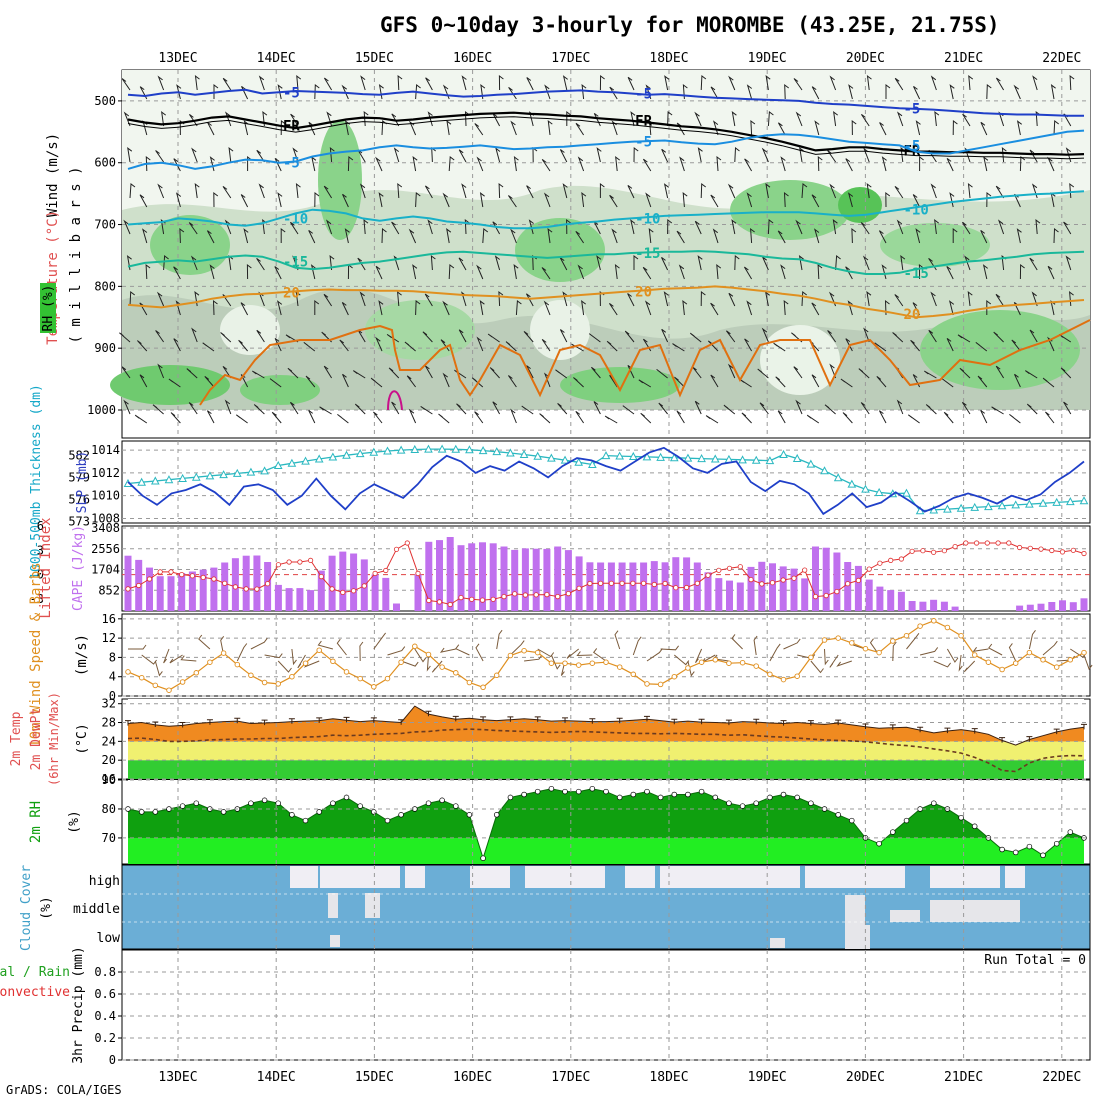  I want to click on ylabel-2m-dewpt: 2m DewPt, so click(36, 739).